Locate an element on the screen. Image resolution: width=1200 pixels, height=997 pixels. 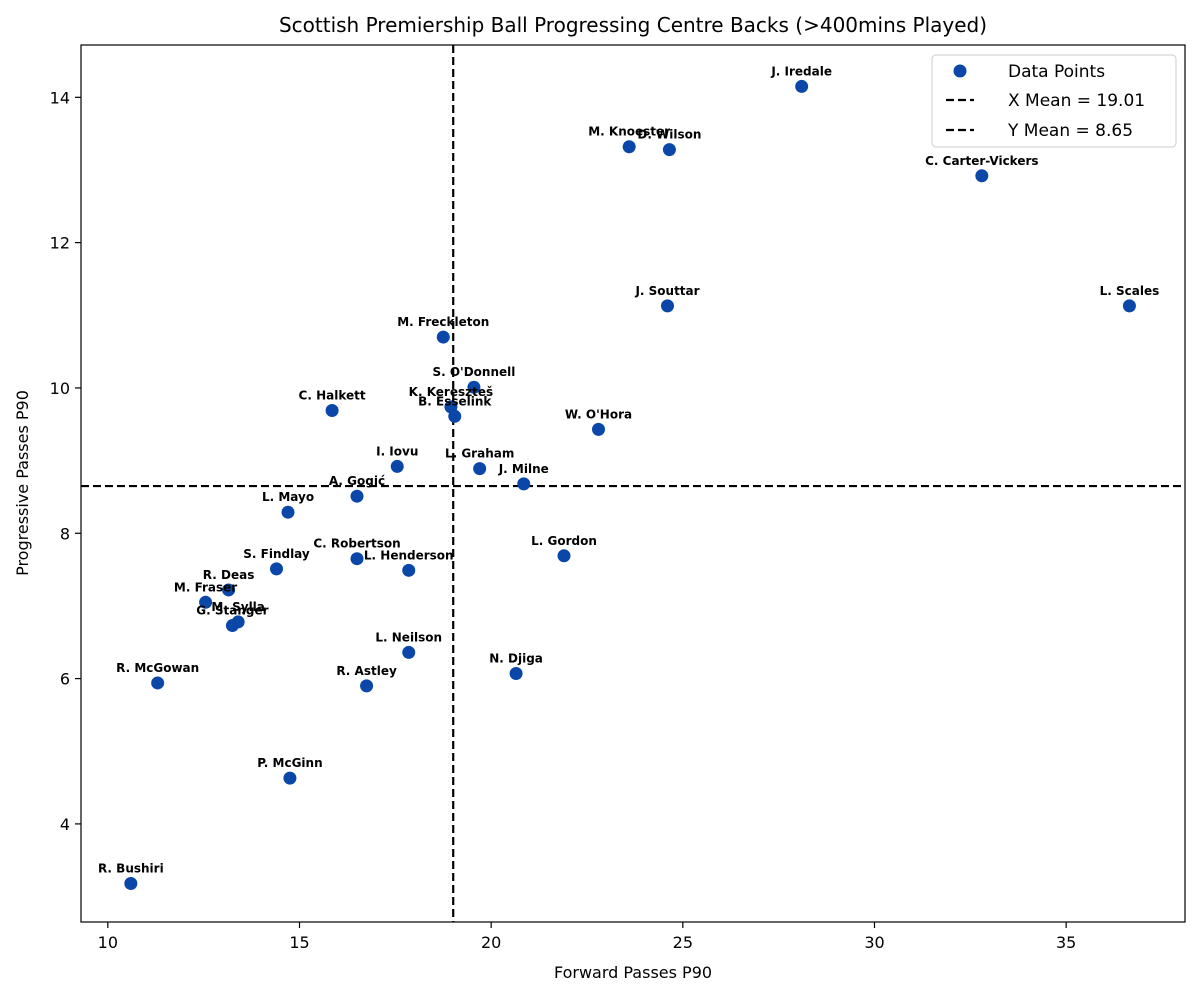
legend-entry: Y Mean = 8.65 is located at coordinates (1070, 131).